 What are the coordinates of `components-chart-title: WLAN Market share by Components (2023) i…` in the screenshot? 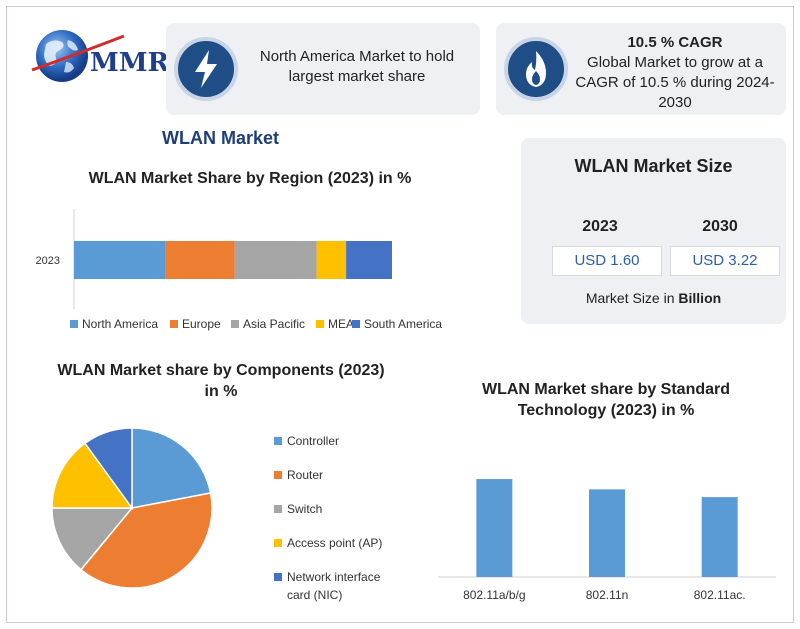 It's located at (221, 381).